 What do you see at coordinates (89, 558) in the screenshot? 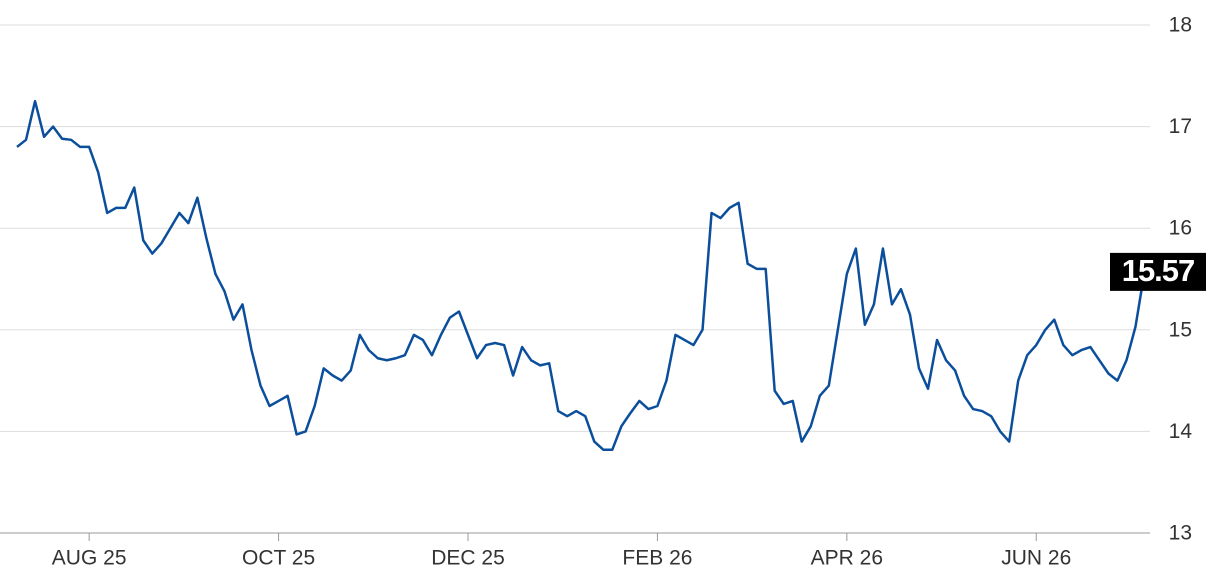
I see `x-tick-label: AUG 25` at bounding box center [89, 558].